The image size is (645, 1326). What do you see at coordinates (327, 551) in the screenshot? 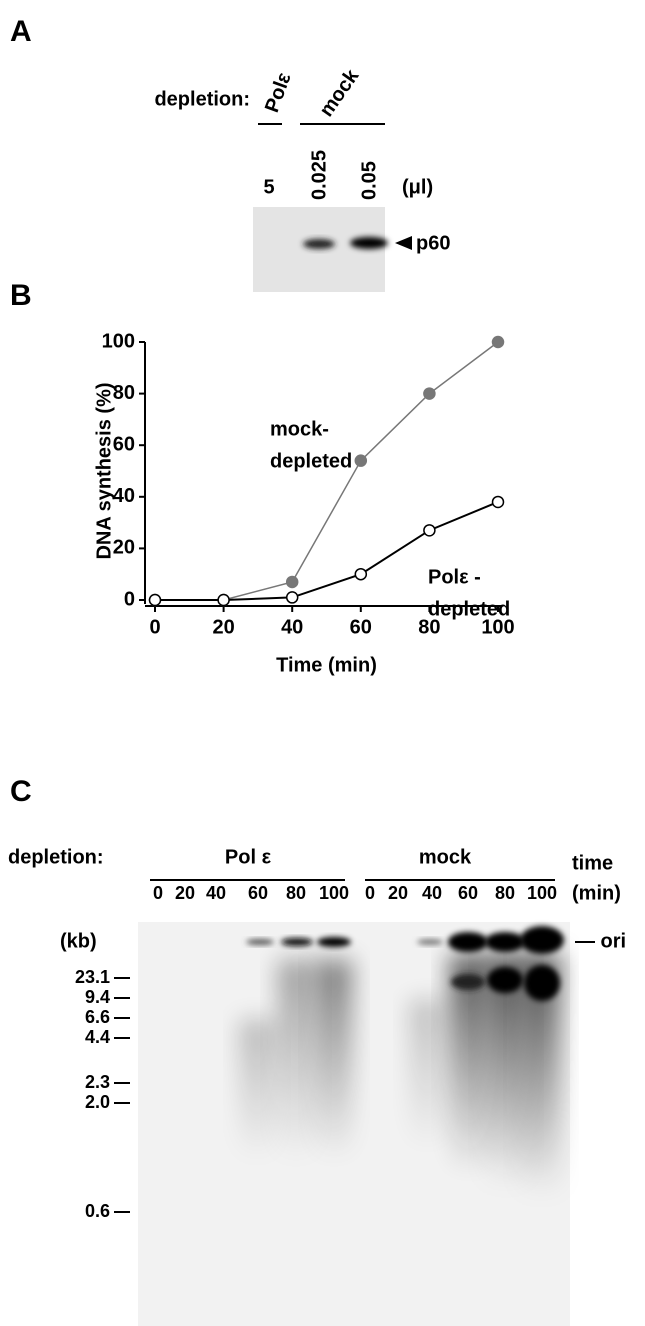
I see `series-line` at bounding box center [327, 551].